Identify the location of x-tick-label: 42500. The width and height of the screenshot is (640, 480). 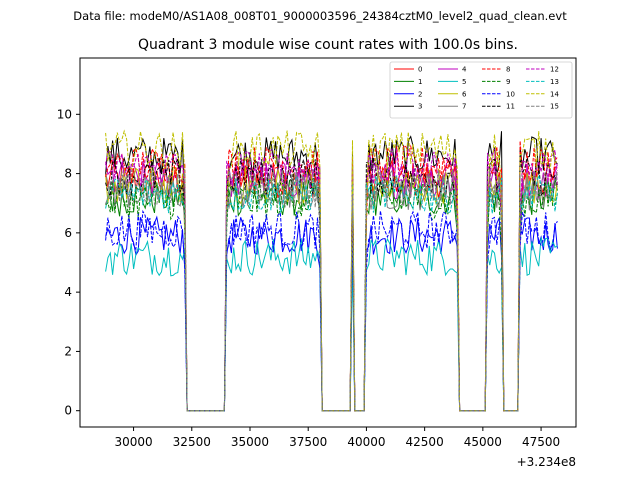
(425, 442).